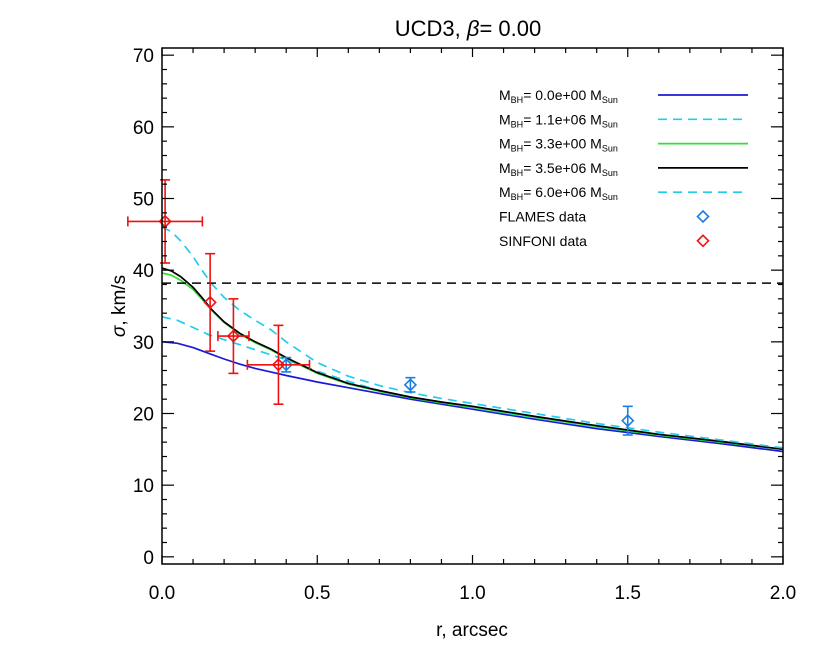 This screenshot has width=830, height=664. I want to click on y-tick-label: 10, so click(143, 486).